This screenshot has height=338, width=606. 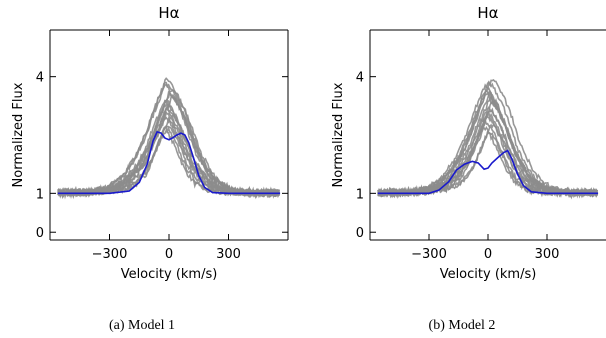 I want to click on panel-caption: (b) Model 2, so click(x=462, y=325).